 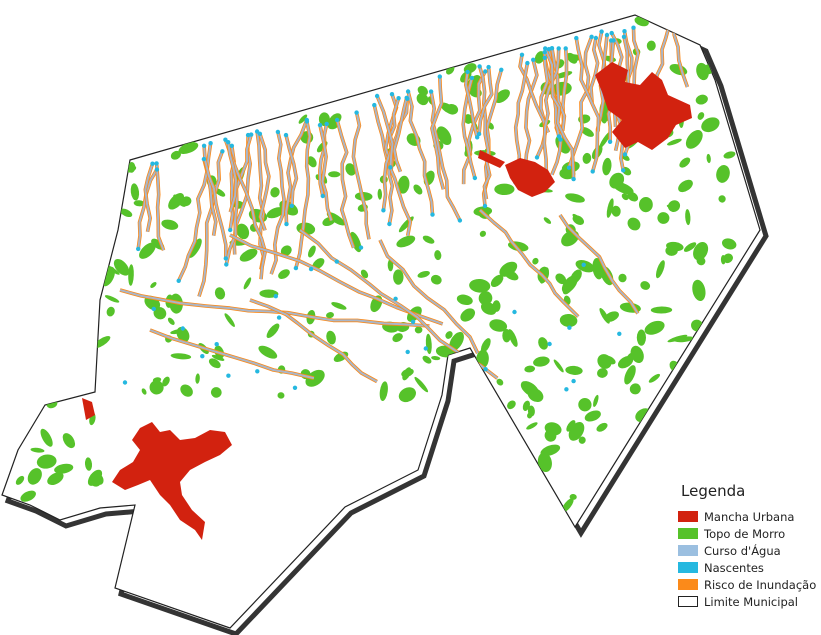 What do you see at coordinates (157, 469) in the screenshot?
I see `urban-area-southwest` at bounding box center [157, 469].